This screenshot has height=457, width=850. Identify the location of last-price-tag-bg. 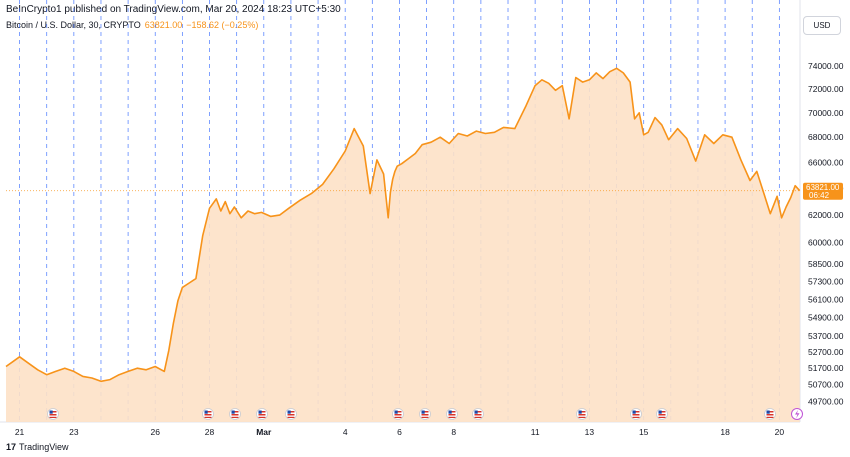
(823, 191).